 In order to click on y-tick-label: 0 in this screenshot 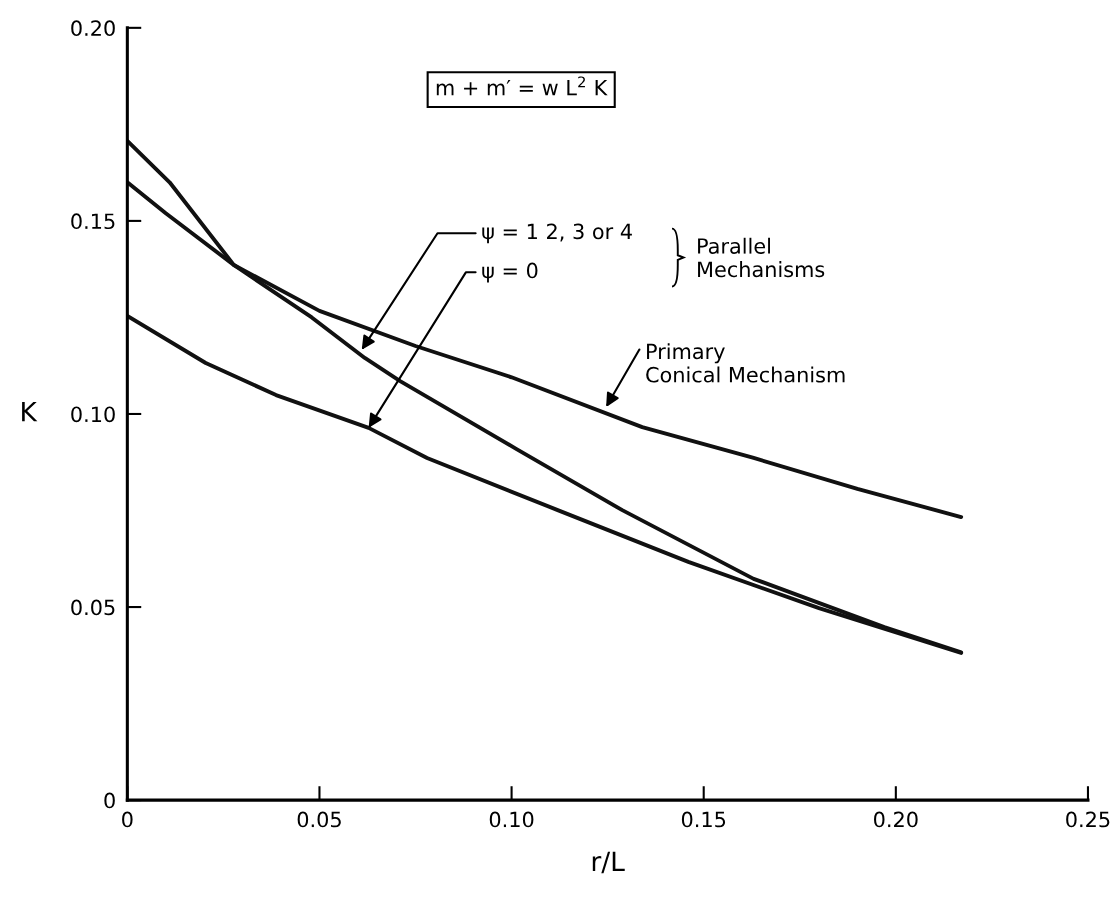, I will do `click(109, 800)`.